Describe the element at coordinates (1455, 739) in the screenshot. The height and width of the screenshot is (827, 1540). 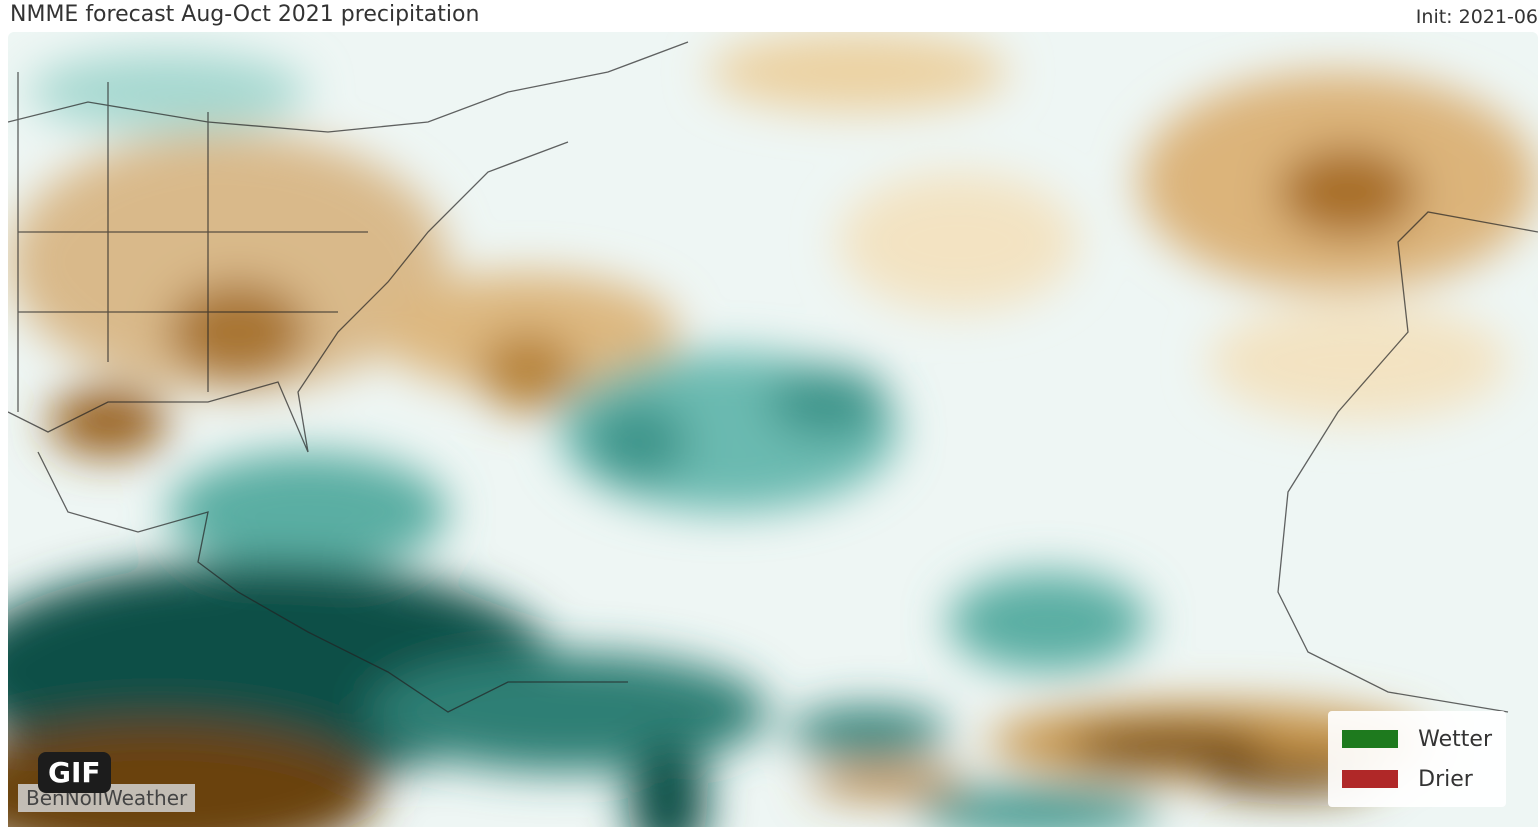
I see `legend-label: Wetter` at that location.